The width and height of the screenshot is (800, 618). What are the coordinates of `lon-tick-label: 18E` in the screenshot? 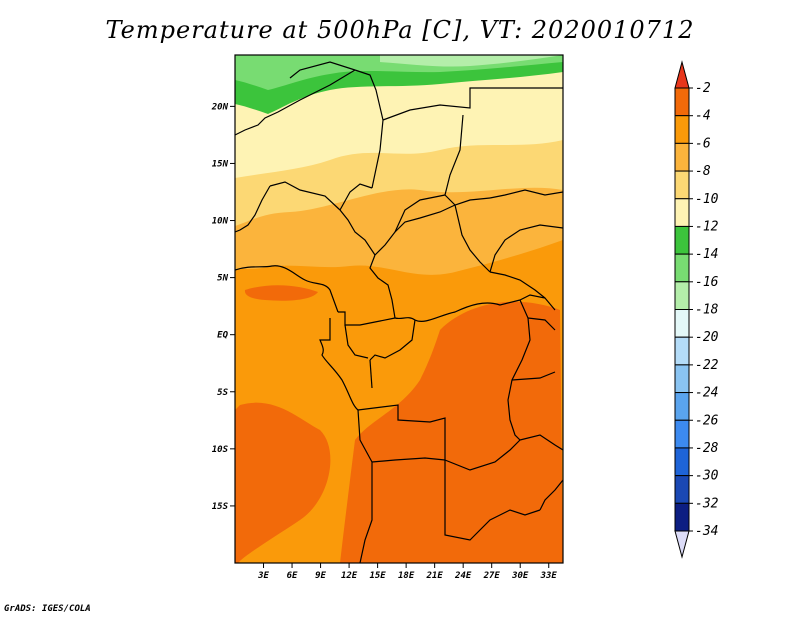 It's located at (406, 576).